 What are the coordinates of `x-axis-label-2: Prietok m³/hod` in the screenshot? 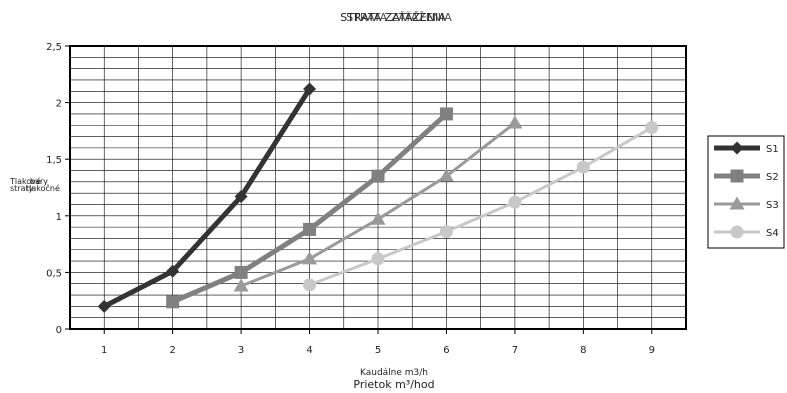 It's located at (393, 384).